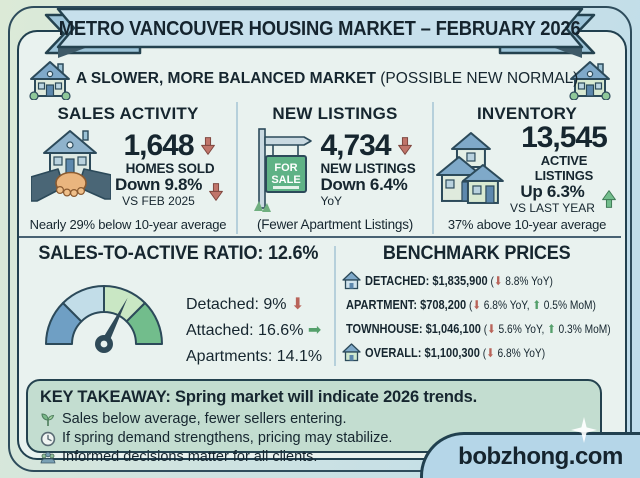 Image resolution: width=640 pixels, height=478 pixels. I want to click on people-icon, so click(48, 457).